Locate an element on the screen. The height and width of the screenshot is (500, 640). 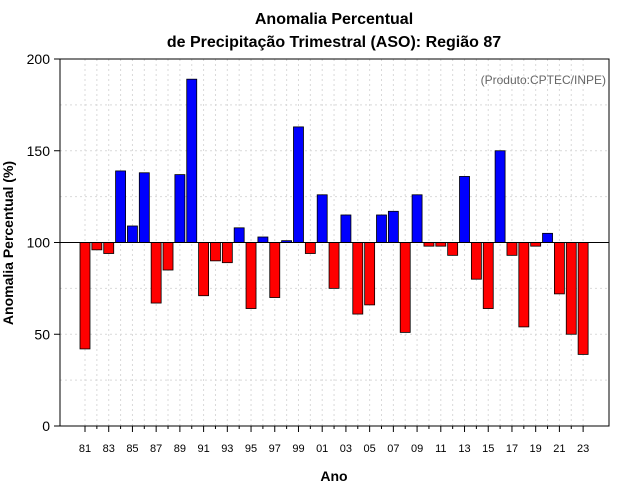
chart-title-line1: Anomalia Percentual is located at coordinates (334, 19).